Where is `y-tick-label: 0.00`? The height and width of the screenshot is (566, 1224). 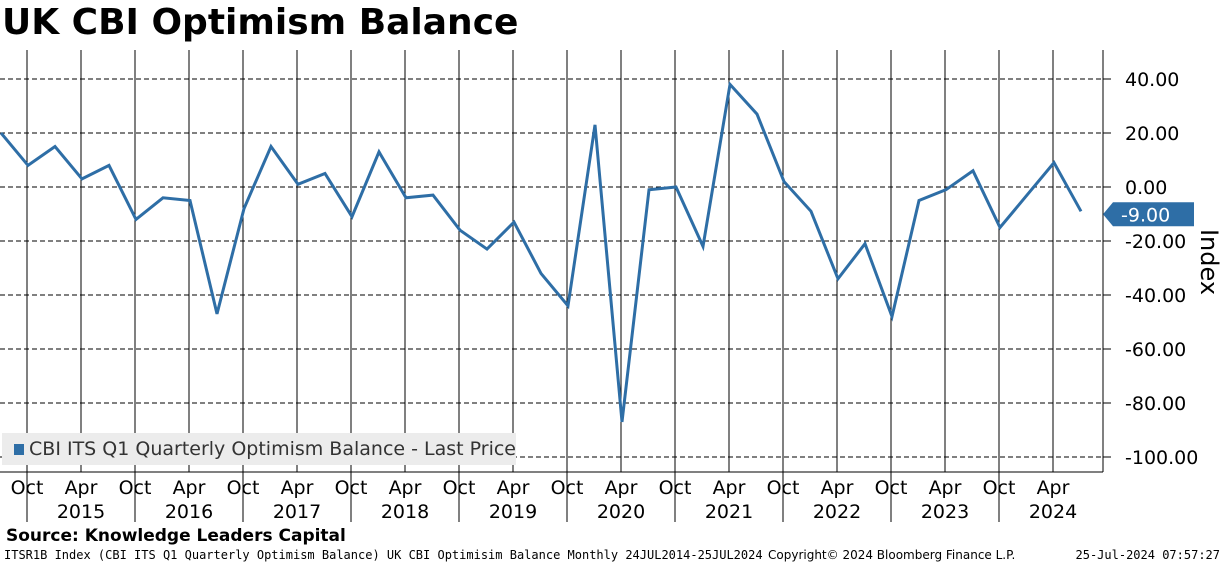
y-tick-label: 0.00 is located at coordinates (1146, 188).